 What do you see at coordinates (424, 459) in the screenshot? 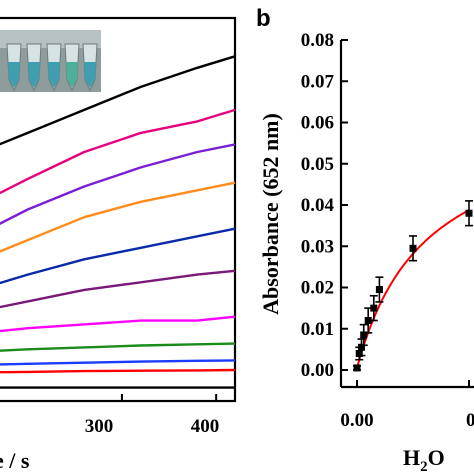
I see `x-axis-title-b: H2O` at bounding box center [424, 459].